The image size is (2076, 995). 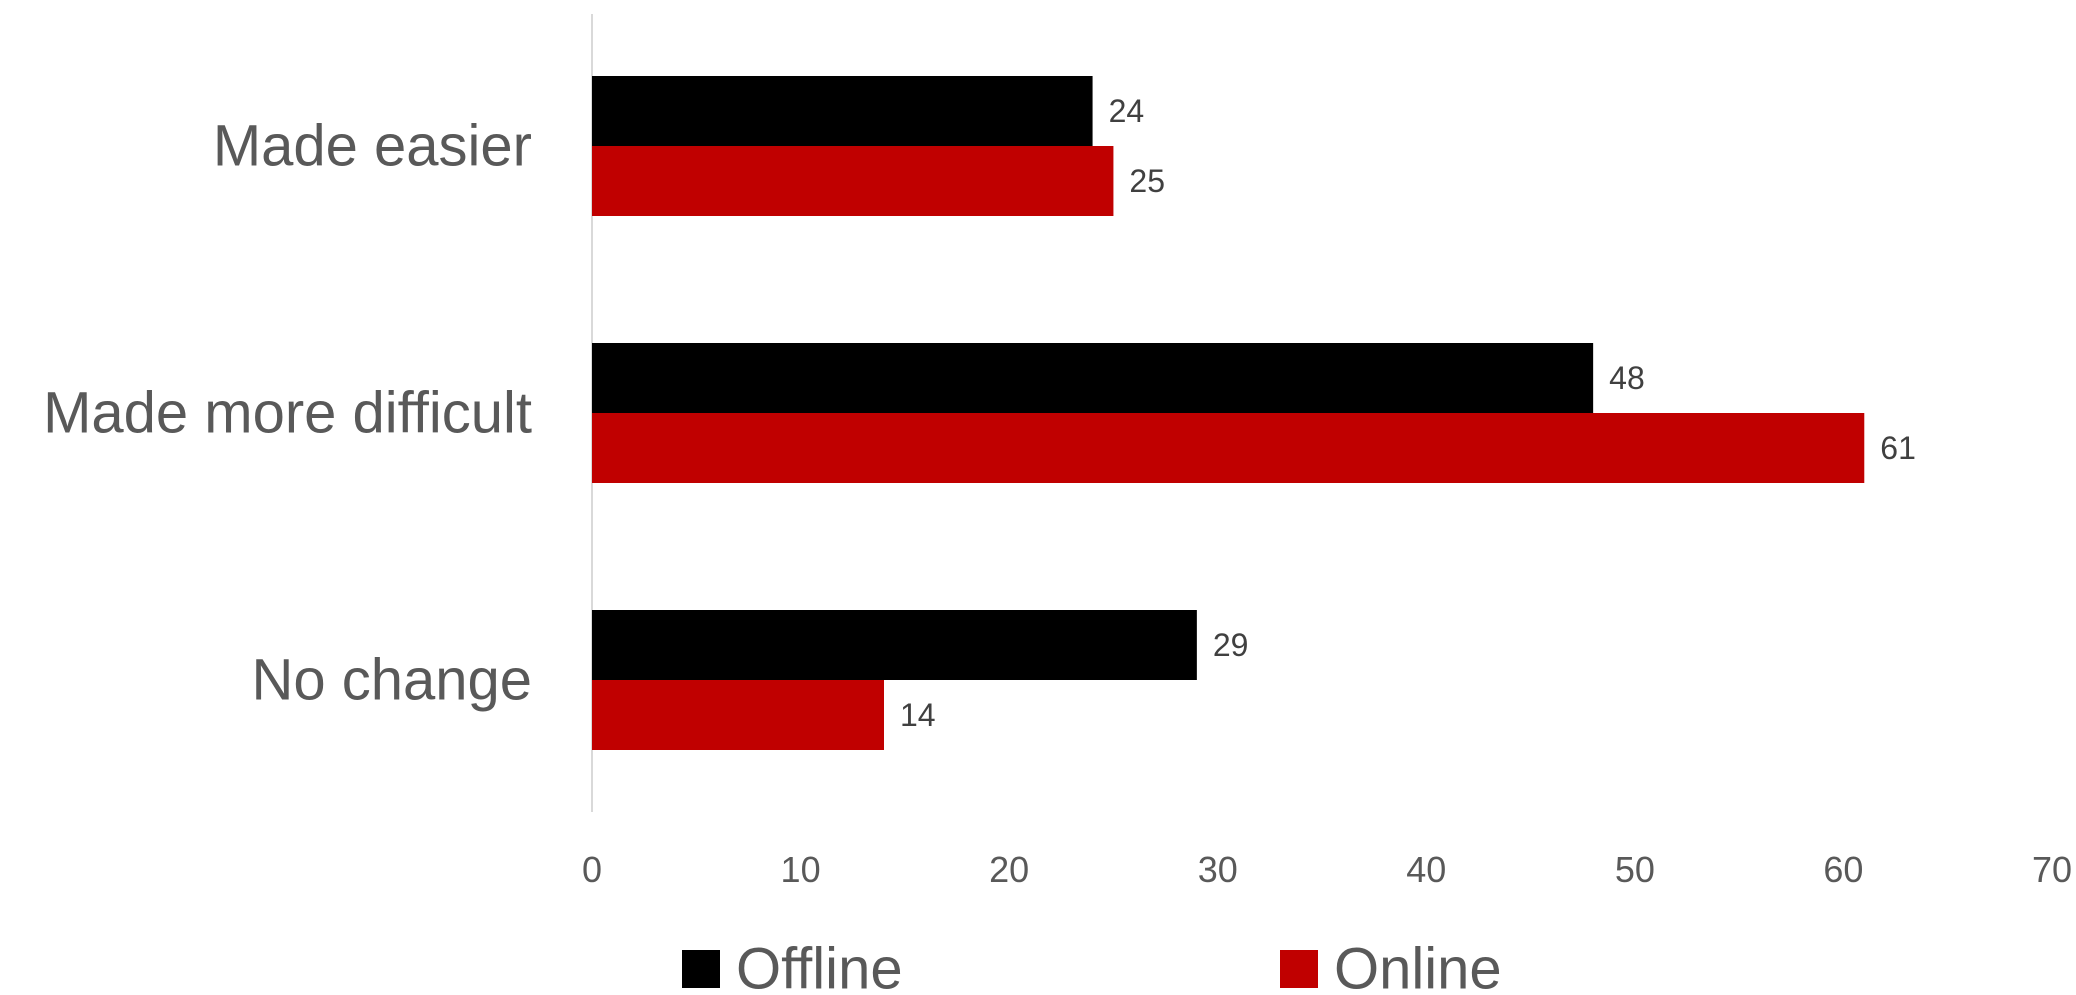 I want to click on legend-swatch-online, so click(x=1299, y=969).